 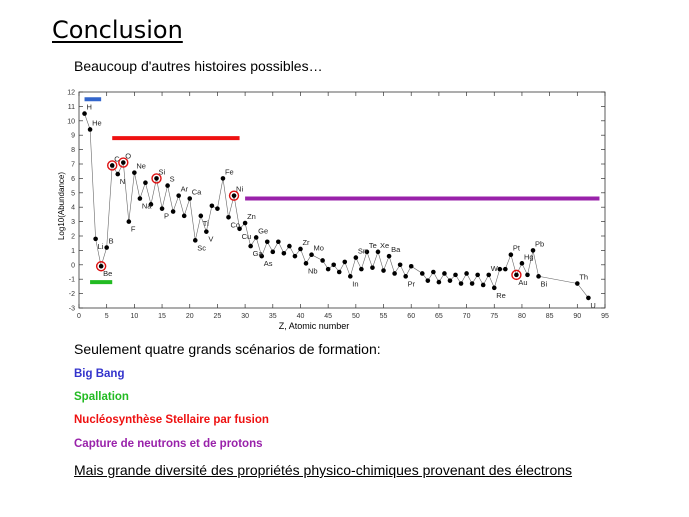 I want to click on element-label: S, so click(x=172, y=179).